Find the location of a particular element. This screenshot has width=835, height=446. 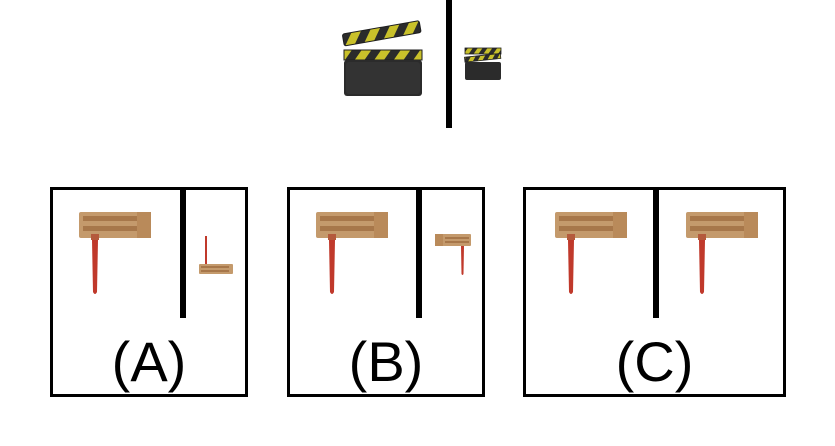

option-label: (A) is located at coordinates (149, 361).